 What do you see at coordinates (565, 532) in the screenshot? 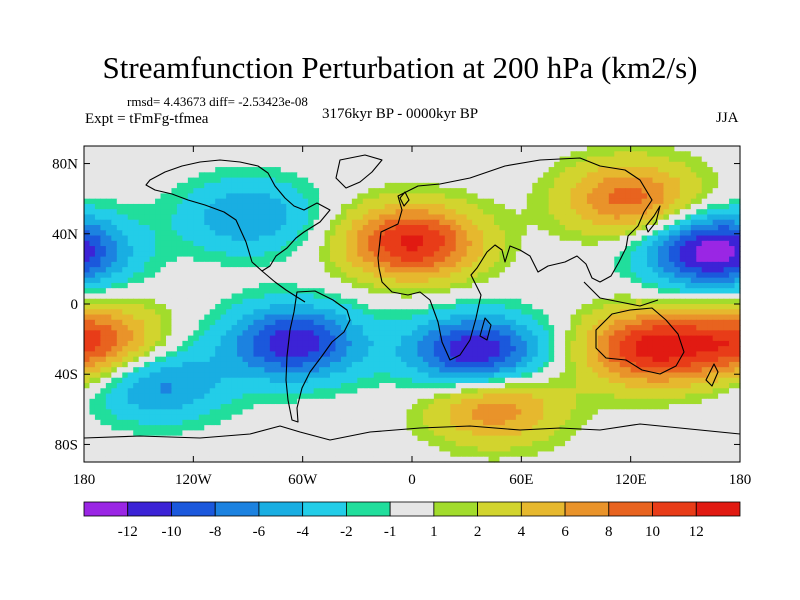
I see `colorbar-label: 6` at bounding box center [565, 532].